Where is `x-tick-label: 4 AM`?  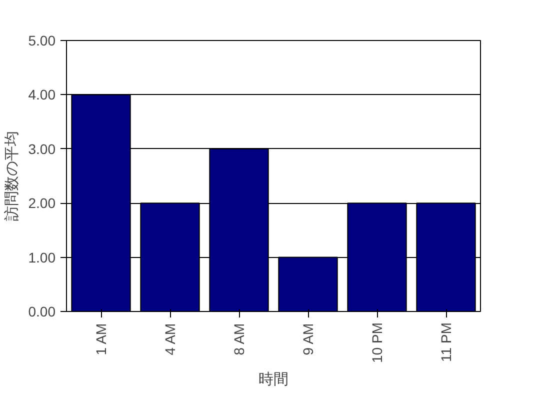
x-tick-label: 4 AM is located at coordinates (170, 339).